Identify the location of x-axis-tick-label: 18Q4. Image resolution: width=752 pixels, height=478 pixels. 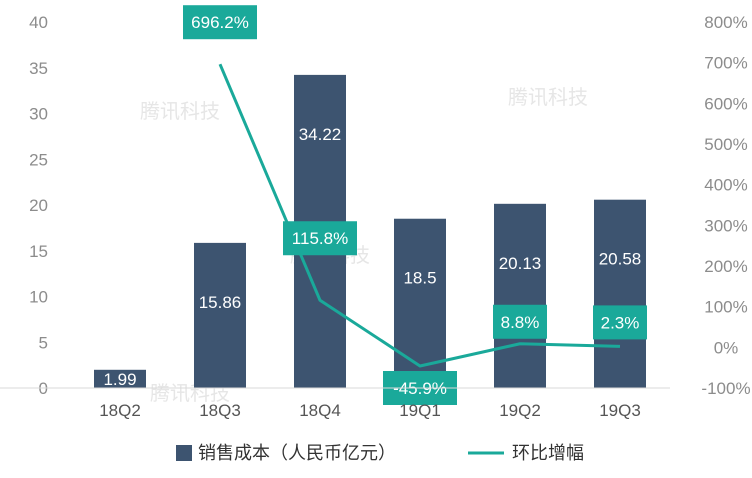
(320, 410).